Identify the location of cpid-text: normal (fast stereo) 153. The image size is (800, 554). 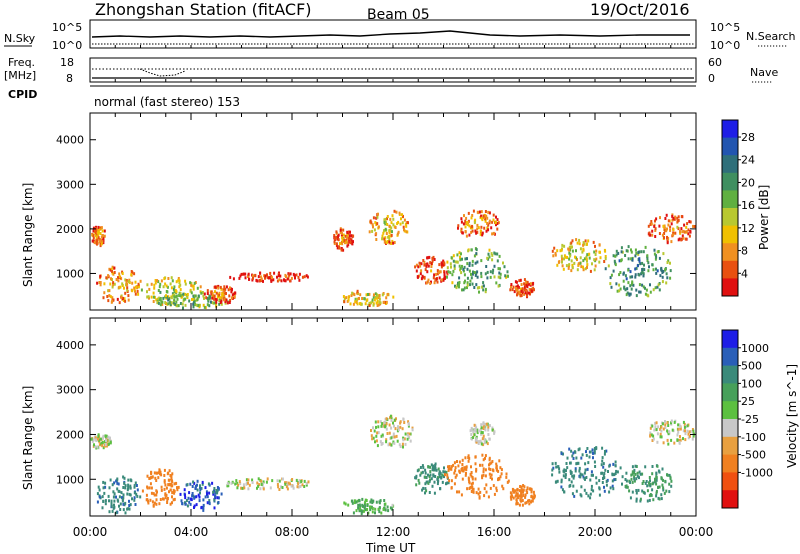
(167, 102).